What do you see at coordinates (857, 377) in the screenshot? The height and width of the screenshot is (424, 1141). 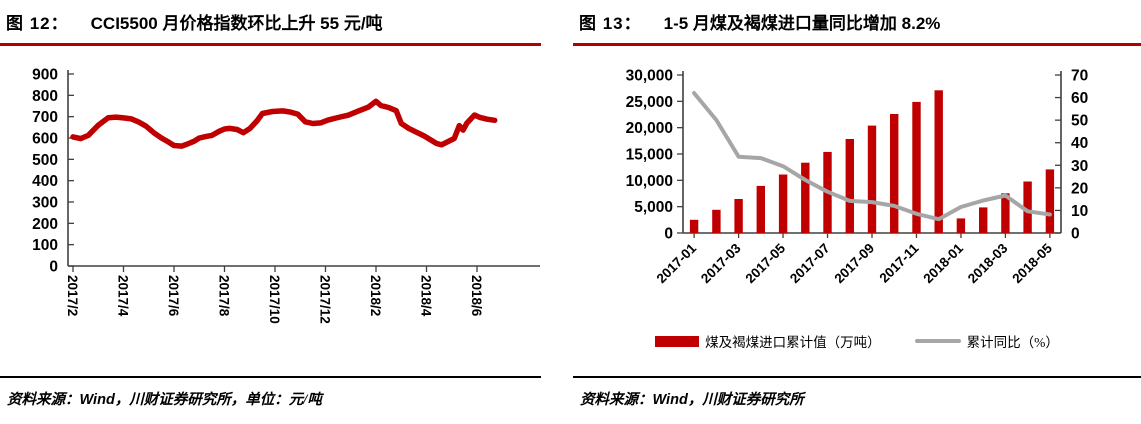 I see `figure-13-divider` at bounding box center [857, 377].